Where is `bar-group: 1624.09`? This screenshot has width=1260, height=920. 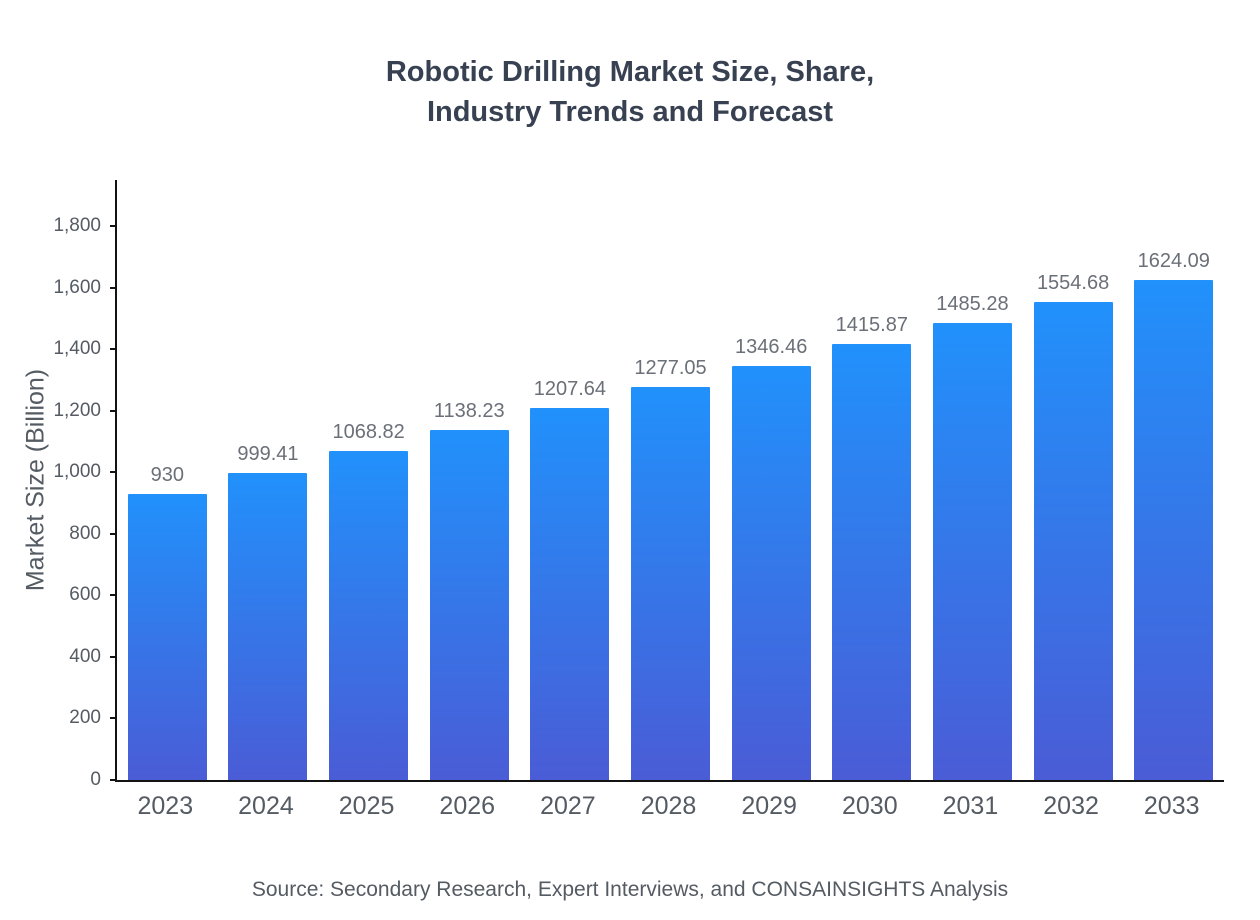 bar-group: 1624.09 is located at coordinates (1173, 480).